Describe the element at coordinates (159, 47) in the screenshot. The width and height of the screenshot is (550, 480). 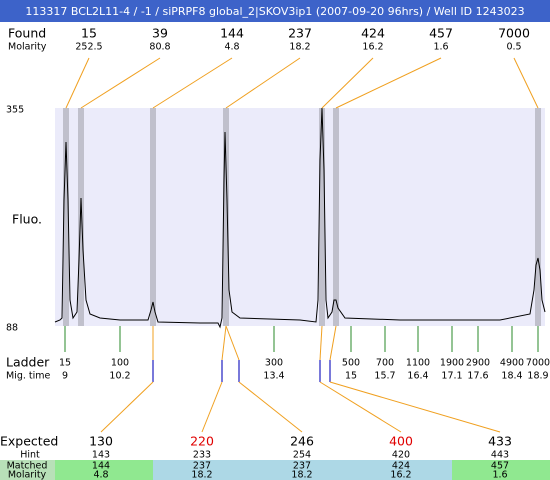
I see `found-molarity: 80.8` at that location.